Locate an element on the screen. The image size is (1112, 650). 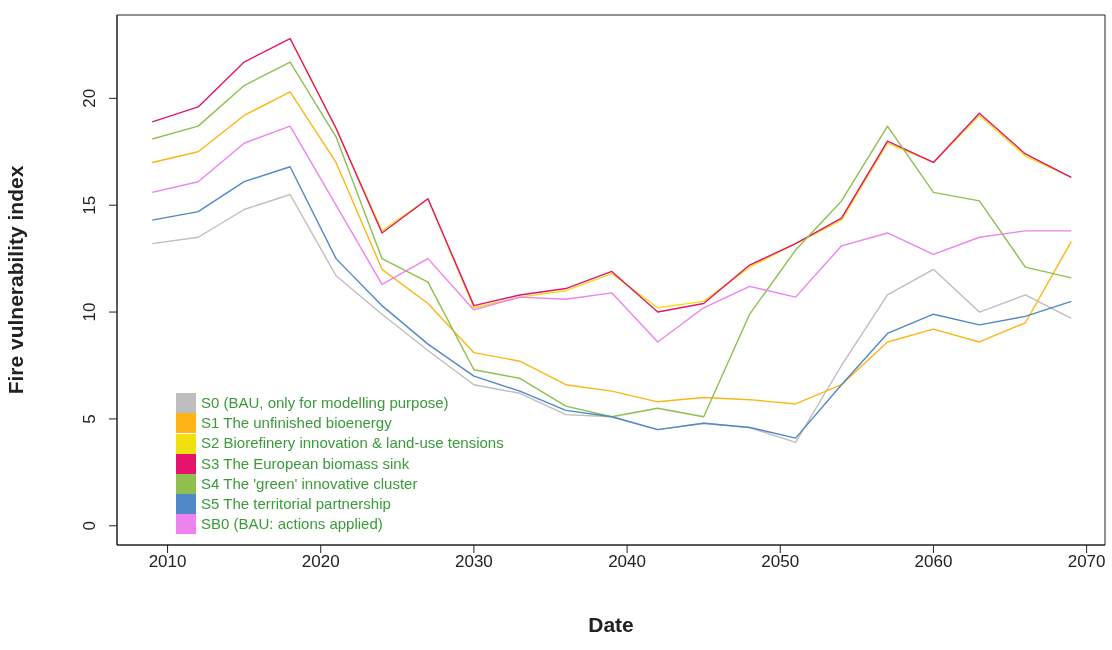
y-tick-label: 15 is located at coordinates (89, 205).